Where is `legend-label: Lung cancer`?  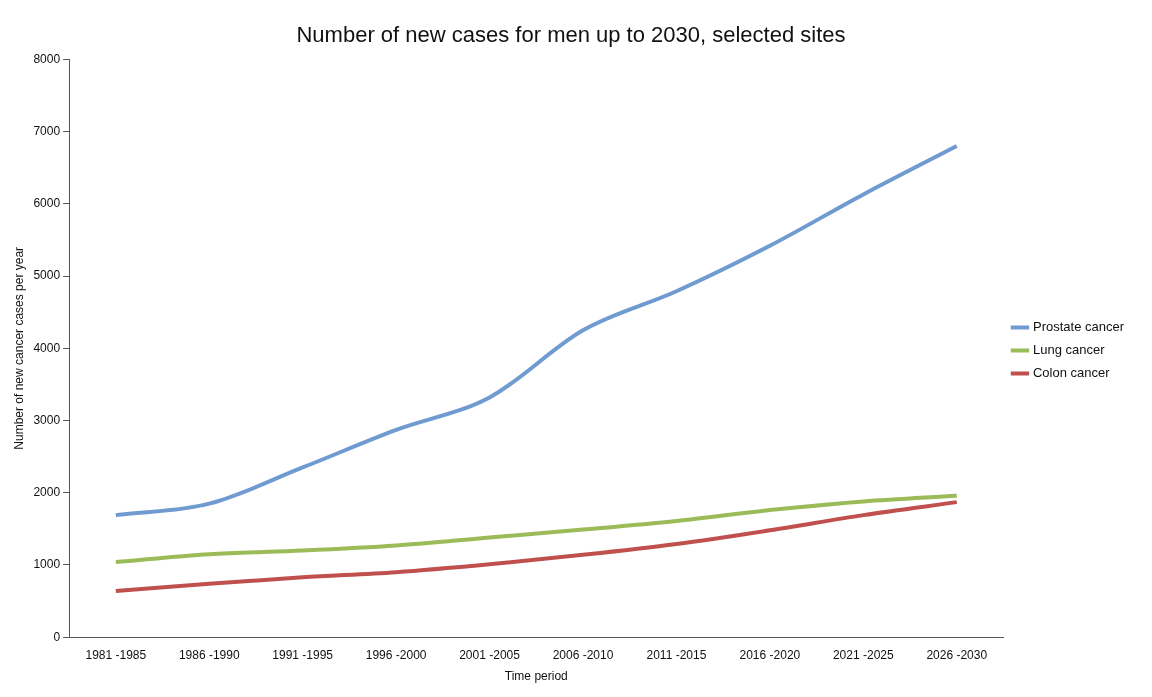
legend-label: Lung cancer is located at coordinates (1069, 350).